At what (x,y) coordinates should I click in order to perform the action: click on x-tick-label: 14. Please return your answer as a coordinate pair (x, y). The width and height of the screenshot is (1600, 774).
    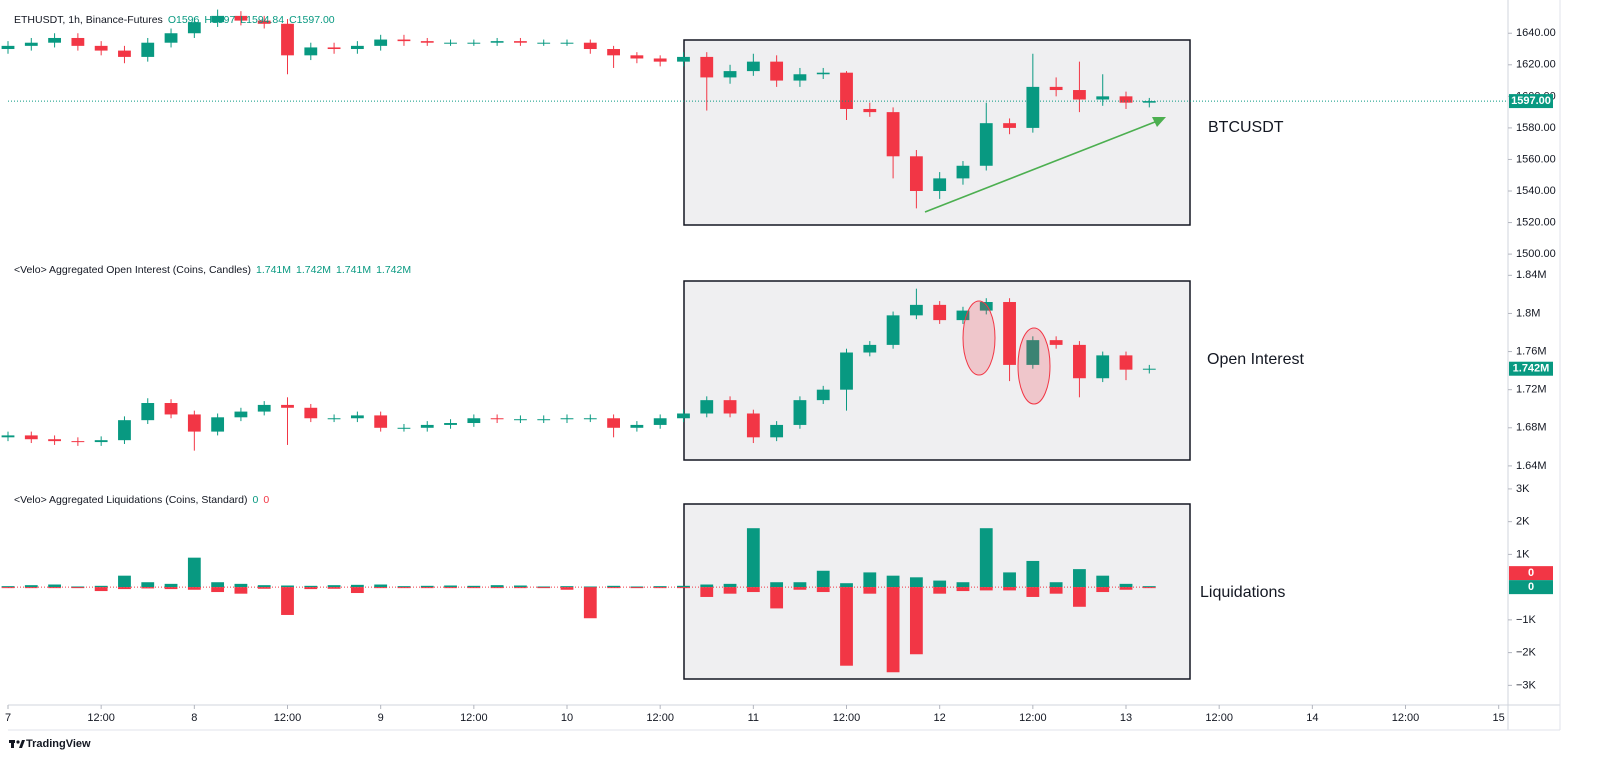
    Looking at the image, I should click on (1312, 718).